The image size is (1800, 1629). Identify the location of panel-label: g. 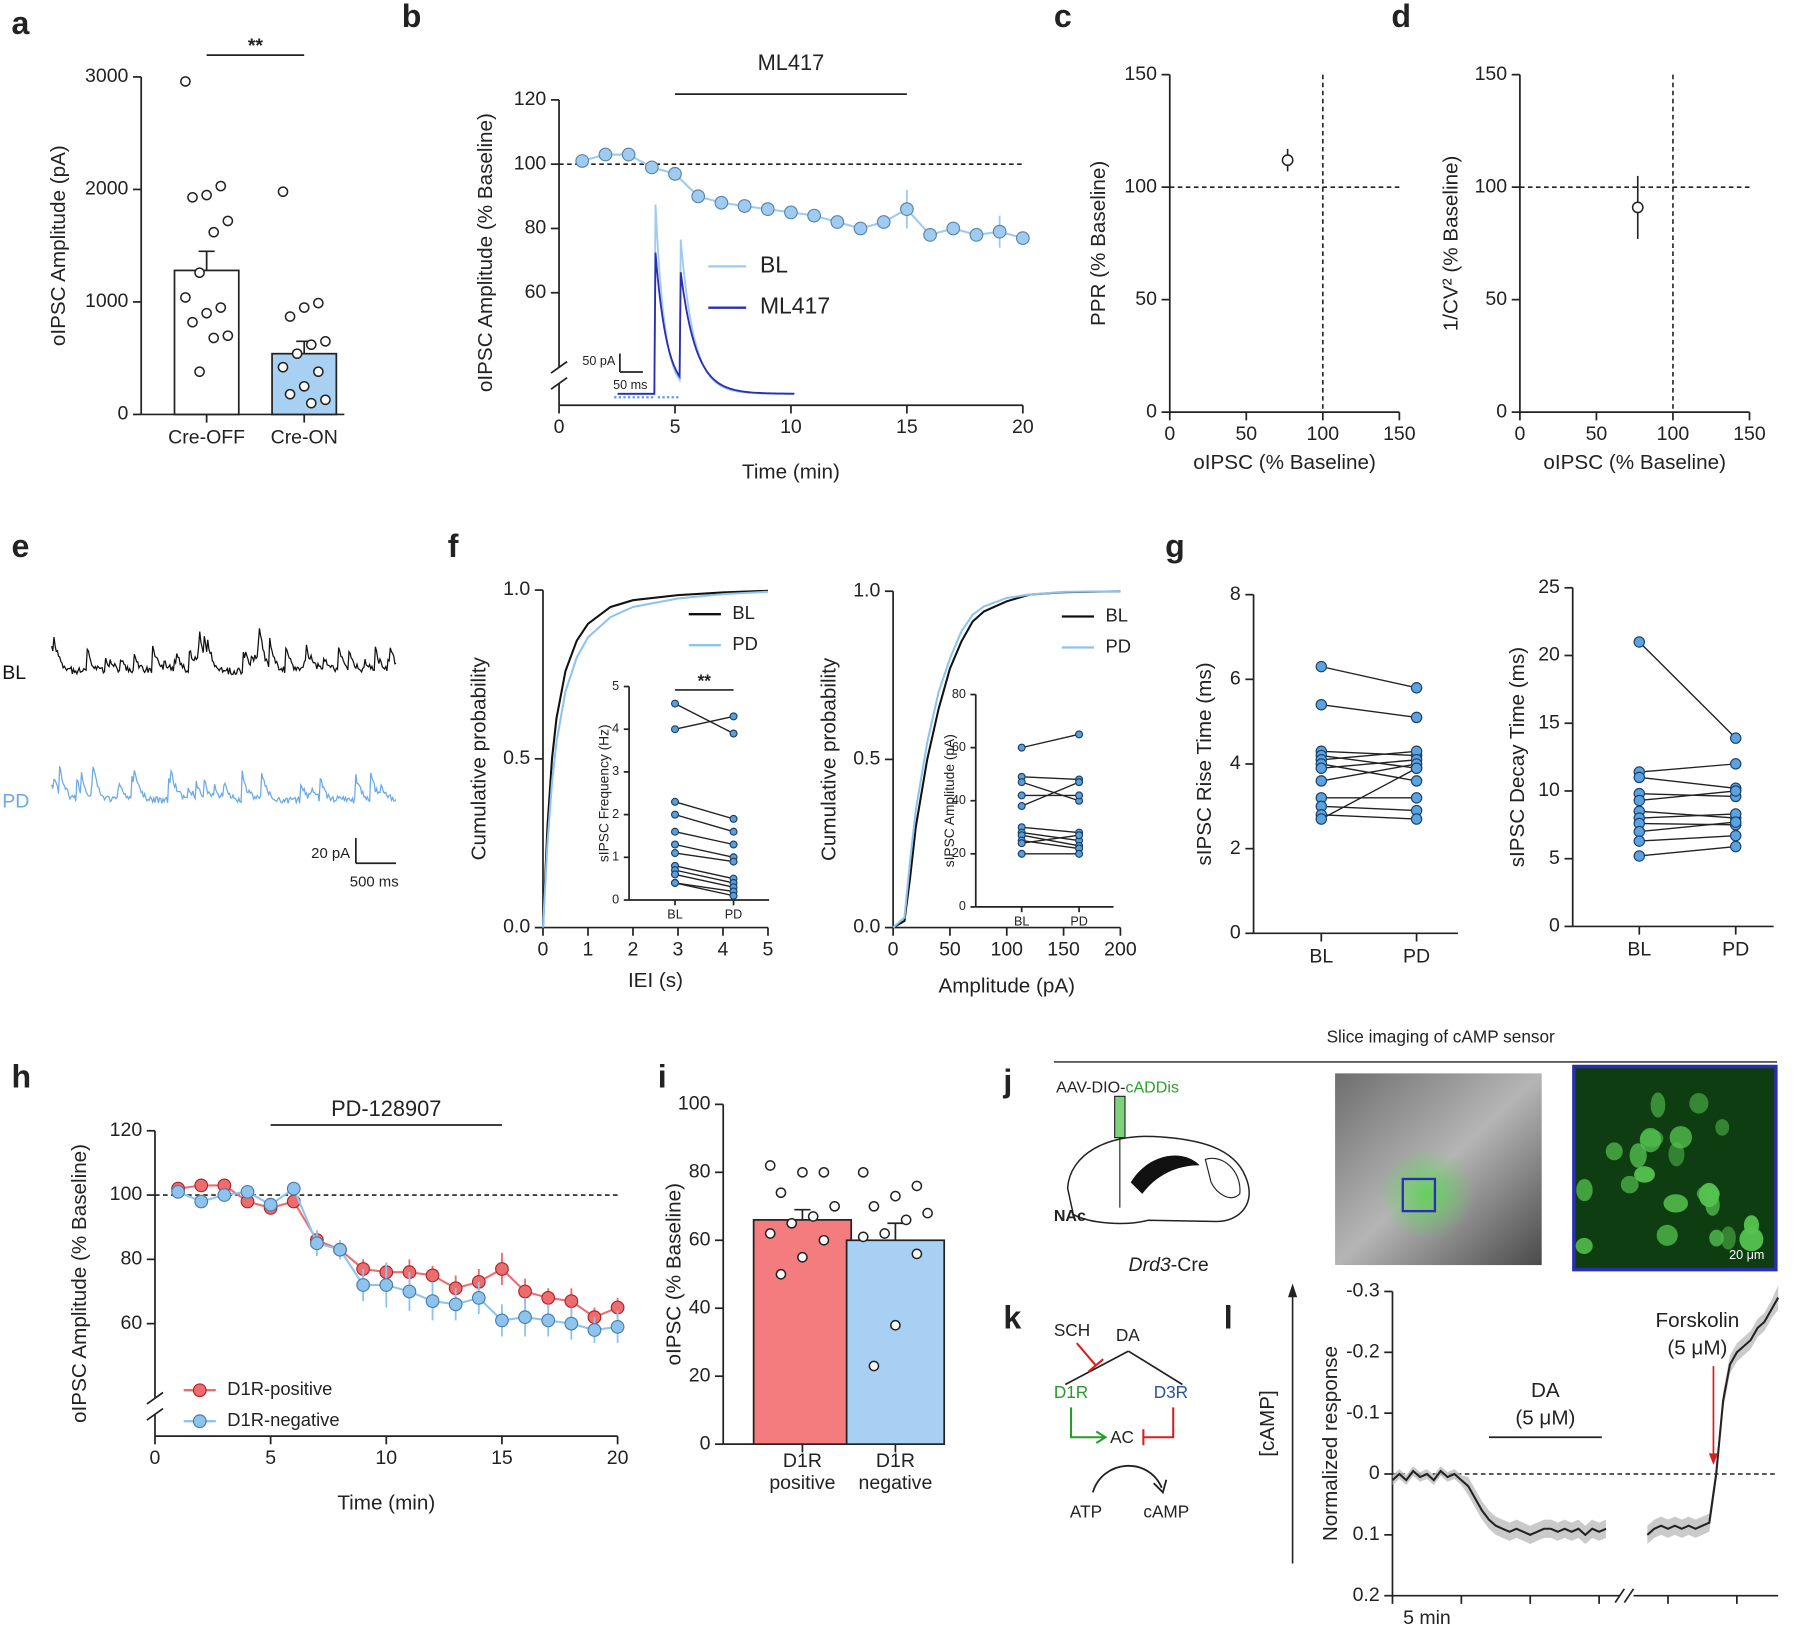
(1175, 546).